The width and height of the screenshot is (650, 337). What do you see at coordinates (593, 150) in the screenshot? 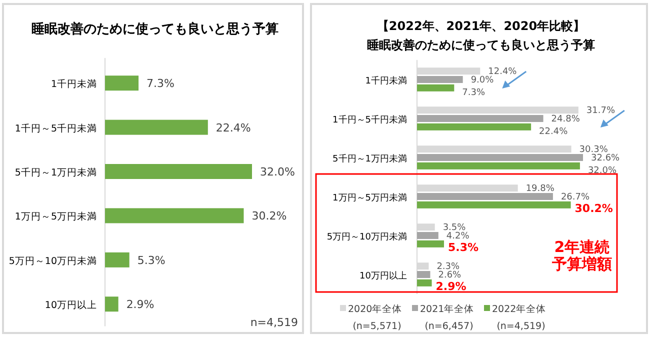
I see `data-label: 30.3%` at bounding box center [593, 150].